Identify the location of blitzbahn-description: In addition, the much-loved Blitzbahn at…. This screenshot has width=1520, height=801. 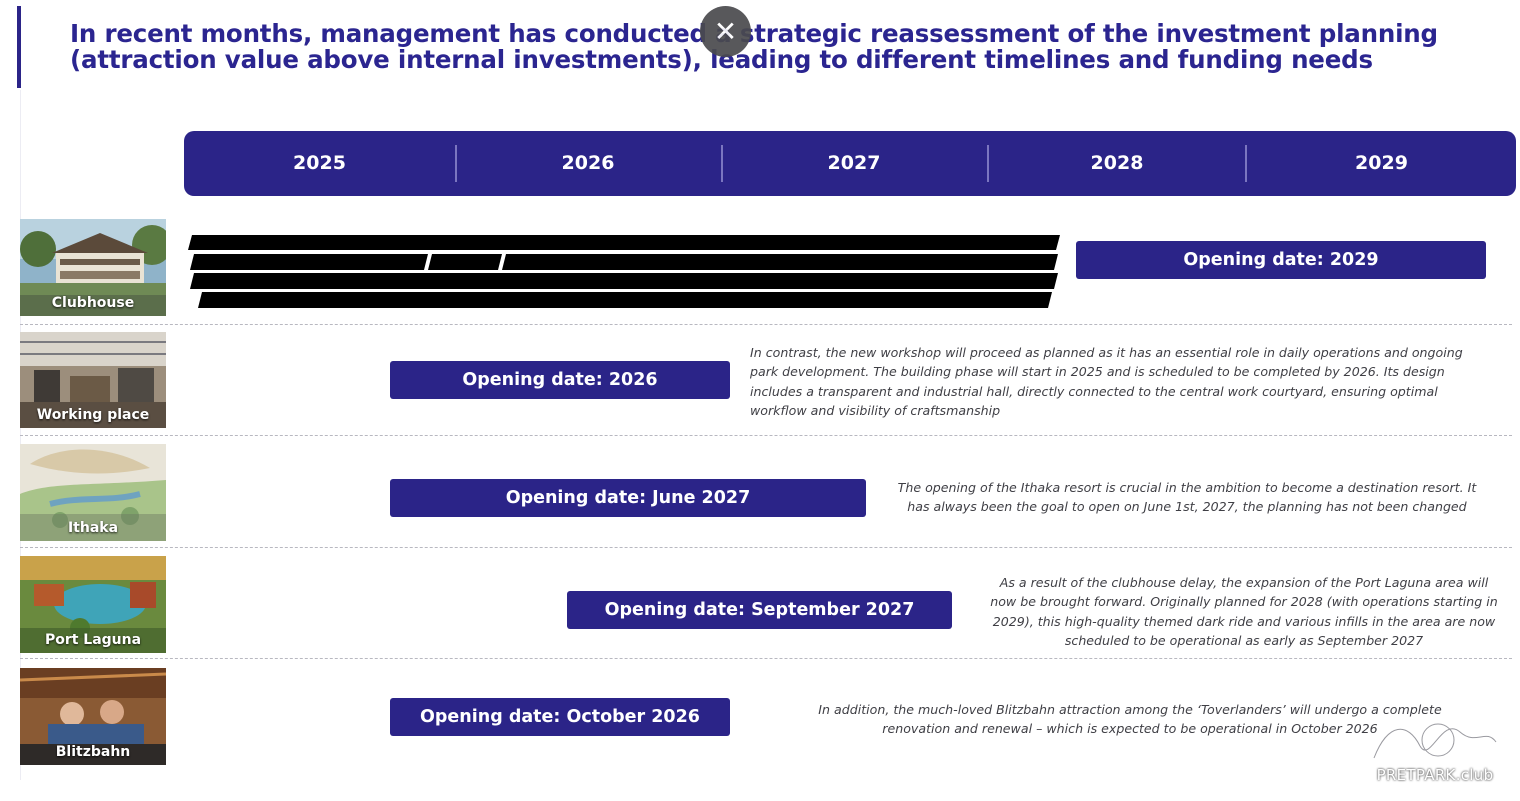
(1130, 719).